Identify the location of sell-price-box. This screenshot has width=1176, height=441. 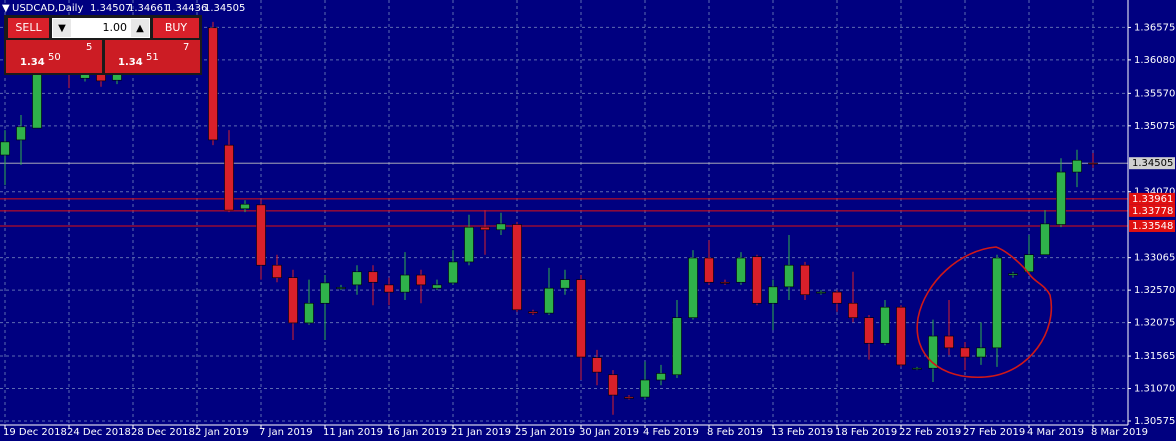
(54, 56).